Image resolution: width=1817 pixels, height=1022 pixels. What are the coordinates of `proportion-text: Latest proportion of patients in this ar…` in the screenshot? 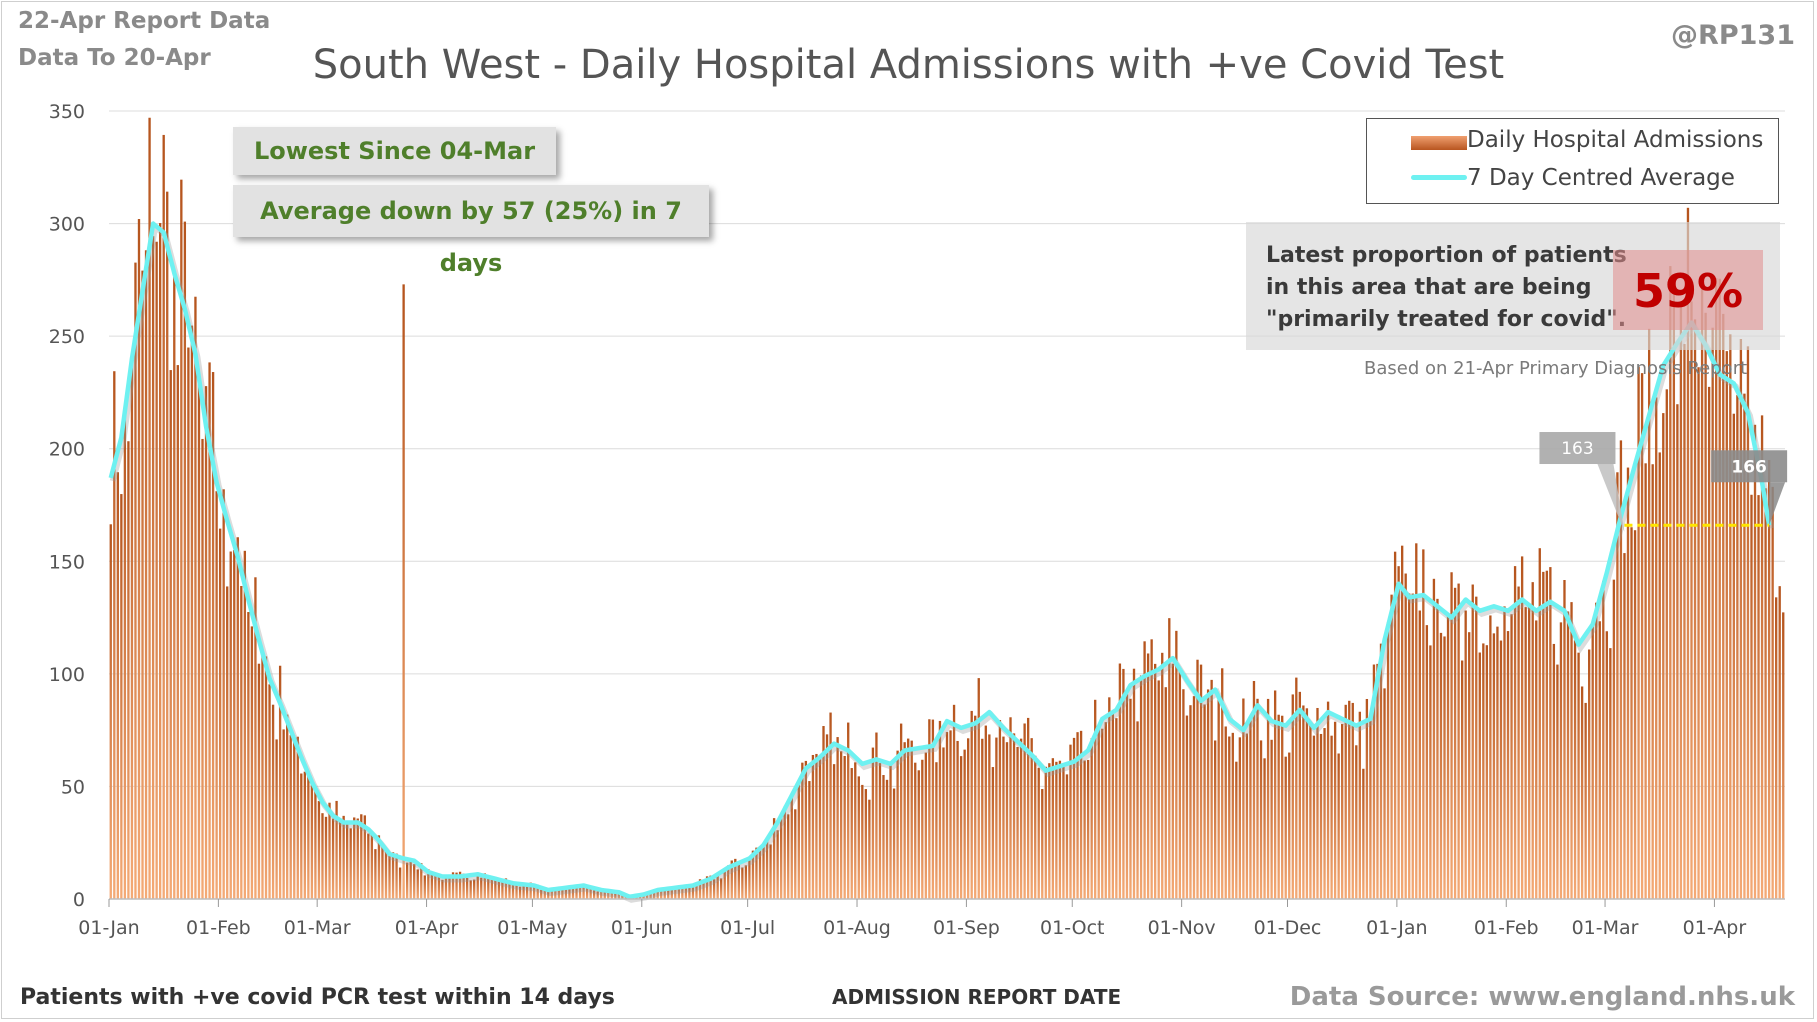 It's located at (1446, 287).